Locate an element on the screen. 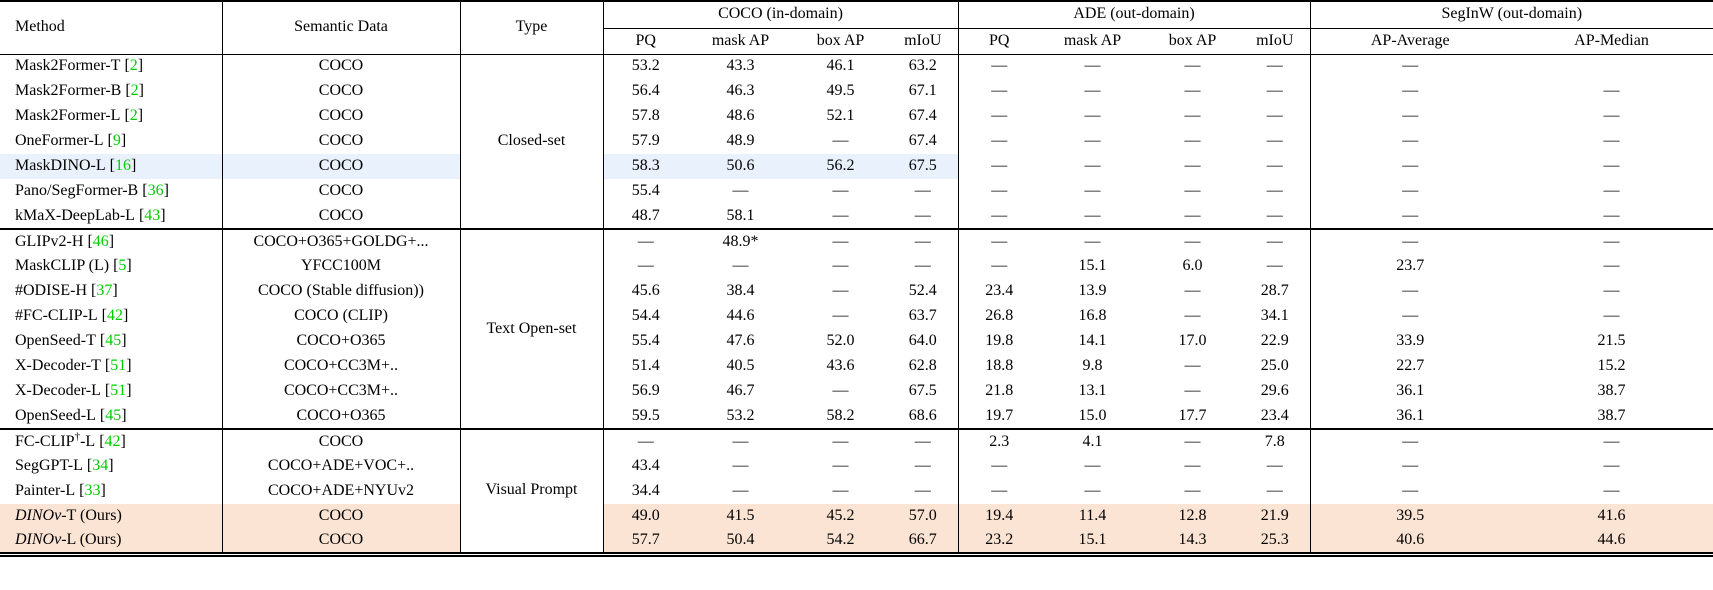  type-cell: Visual Prompt is located at coordinates (532, 491).